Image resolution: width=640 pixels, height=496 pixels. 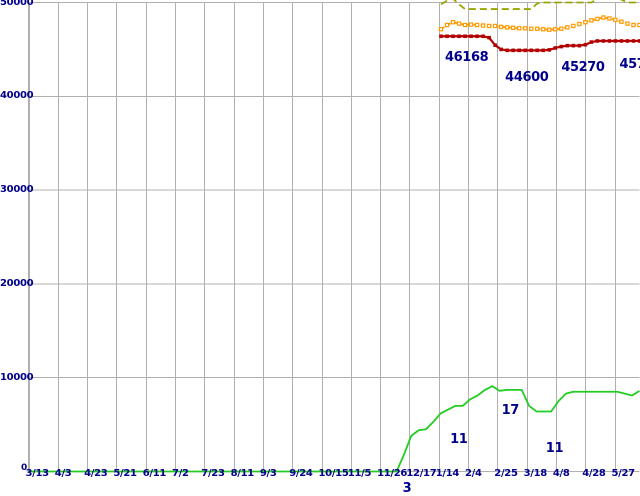 I want to click on x-axis-tick-label: 3/13, so click(x=37, y=473).